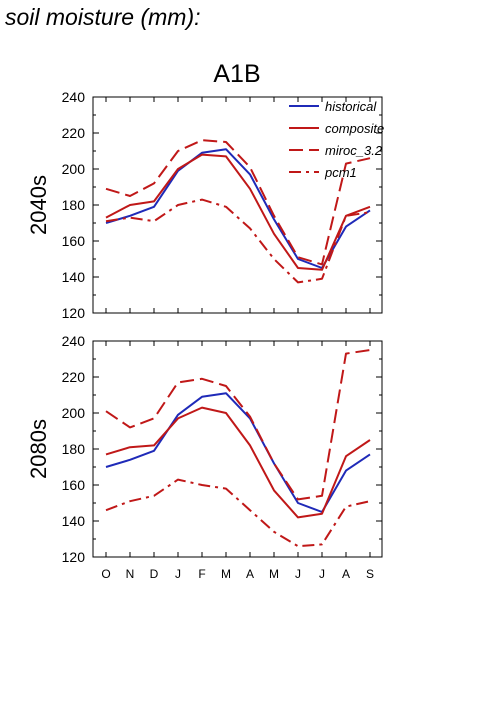  What do you see at coordinates (340, 172) in the screenshot?
I see `legend-label: pcm1` at bounding box center [340, 172].